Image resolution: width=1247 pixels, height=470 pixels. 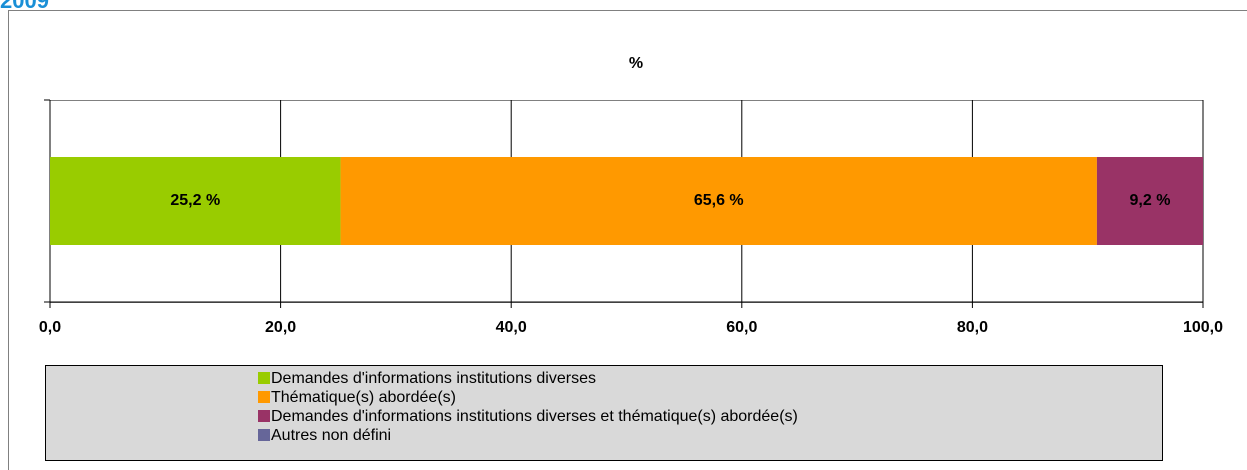 I want to click on data-label: 9,2 %, so click(x=1150, y=200).